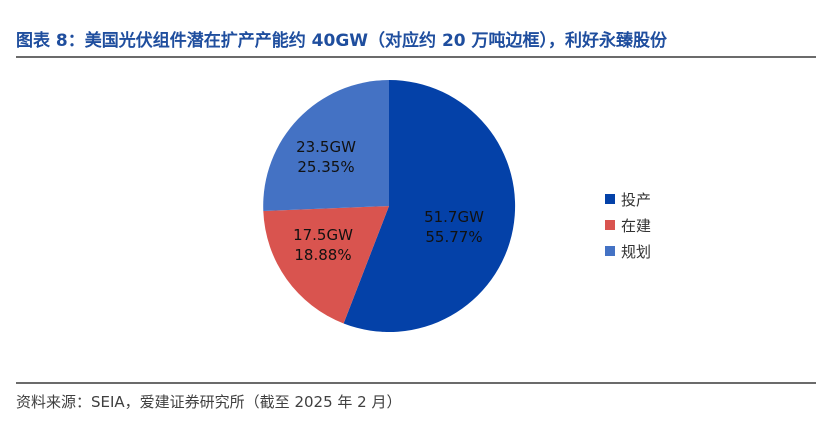 The width and height of the screenshot is (833, 422). Describe the element at coordinates (453, 237) in the screenshot. I see `label-in-production-pct: 55.77%` at that location.